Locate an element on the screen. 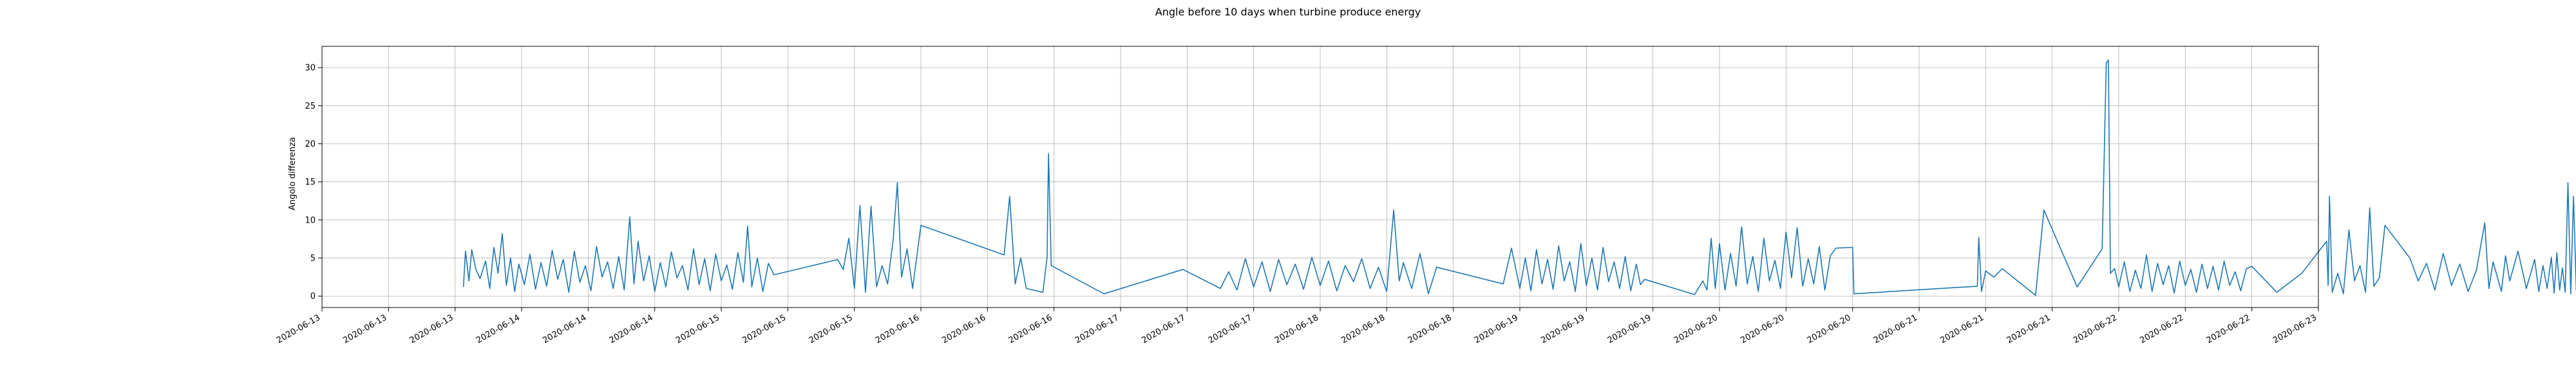 Image resolution: width=2576 pixels, height=386 pixels. y-tick-label: 15 is located at coordinates (310, 182).